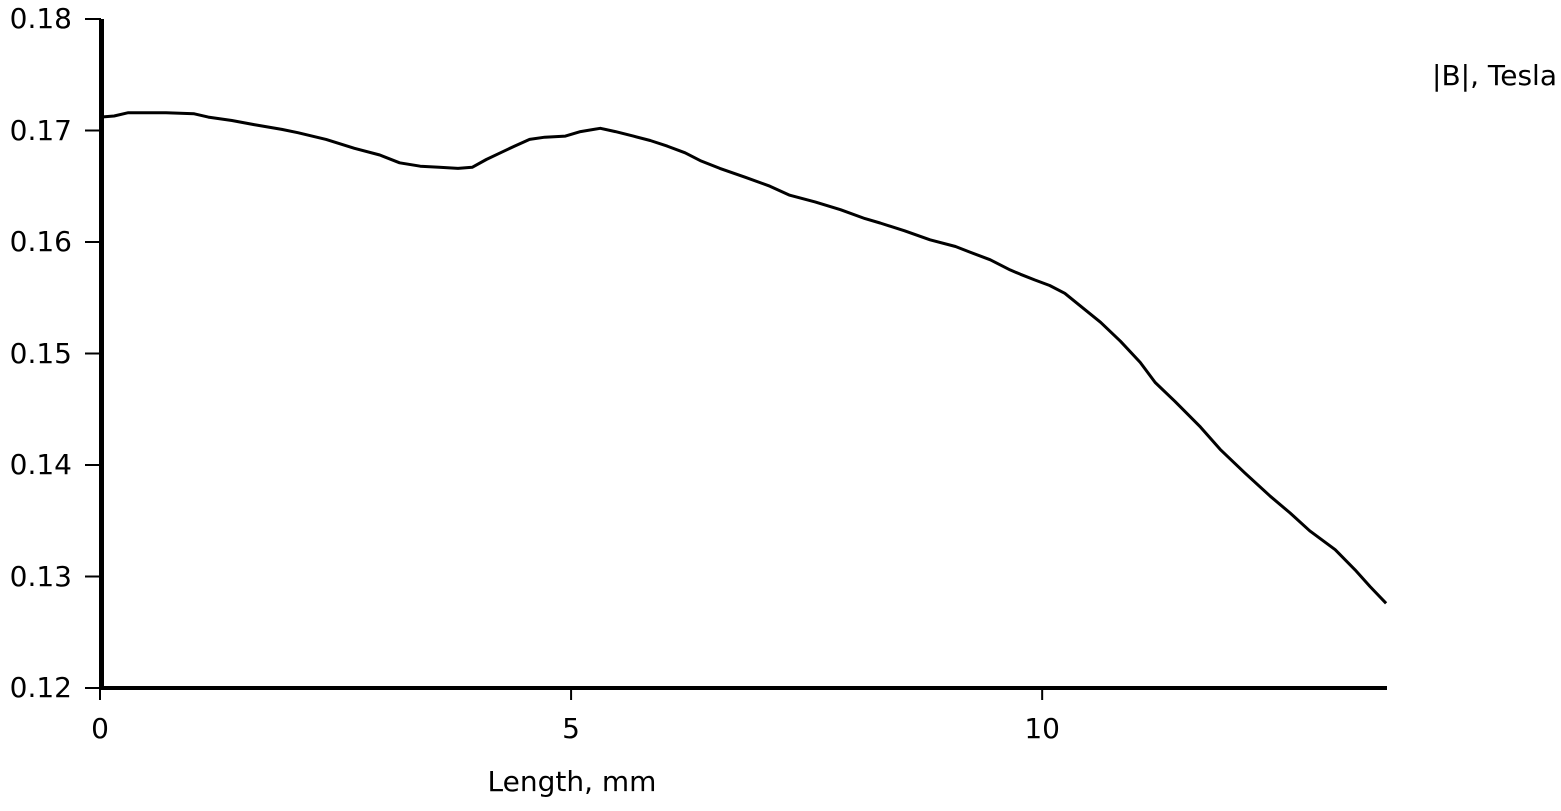 This screenshot has height=811, width=1561. What do you see at coordinates (40, 687) in the screenshot?
I see `y-tick-label: 0.12` at bounding box center [40, 687].